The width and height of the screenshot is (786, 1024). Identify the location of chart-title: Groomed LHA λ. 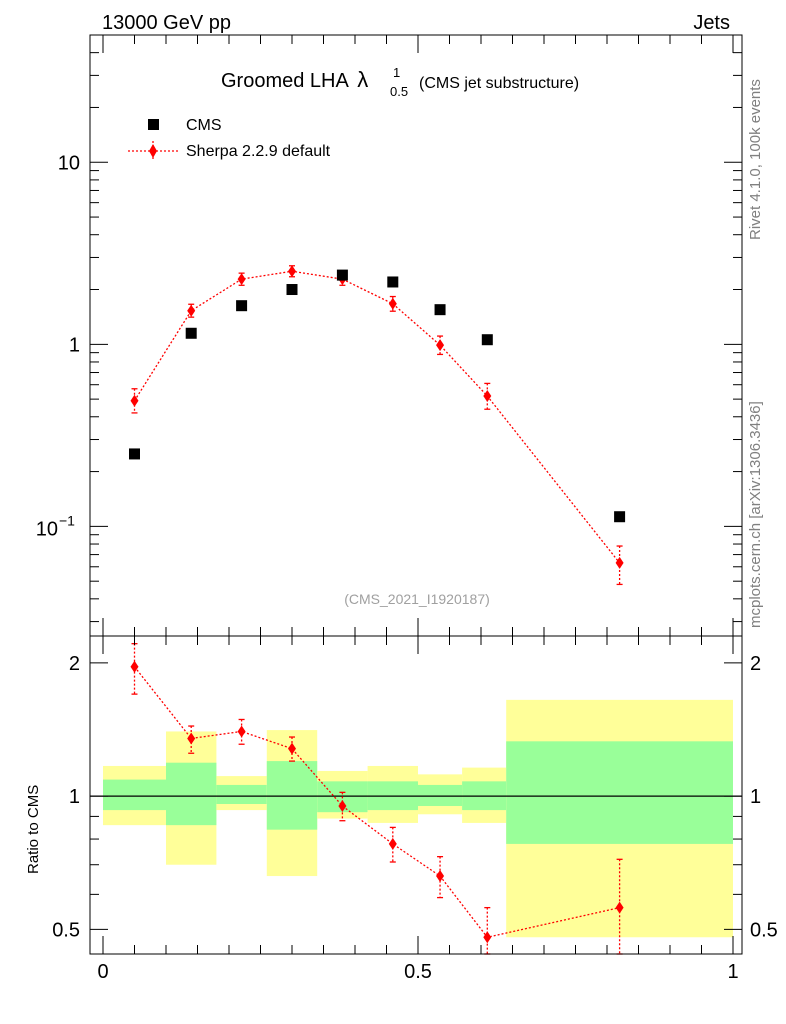
(294, 79).